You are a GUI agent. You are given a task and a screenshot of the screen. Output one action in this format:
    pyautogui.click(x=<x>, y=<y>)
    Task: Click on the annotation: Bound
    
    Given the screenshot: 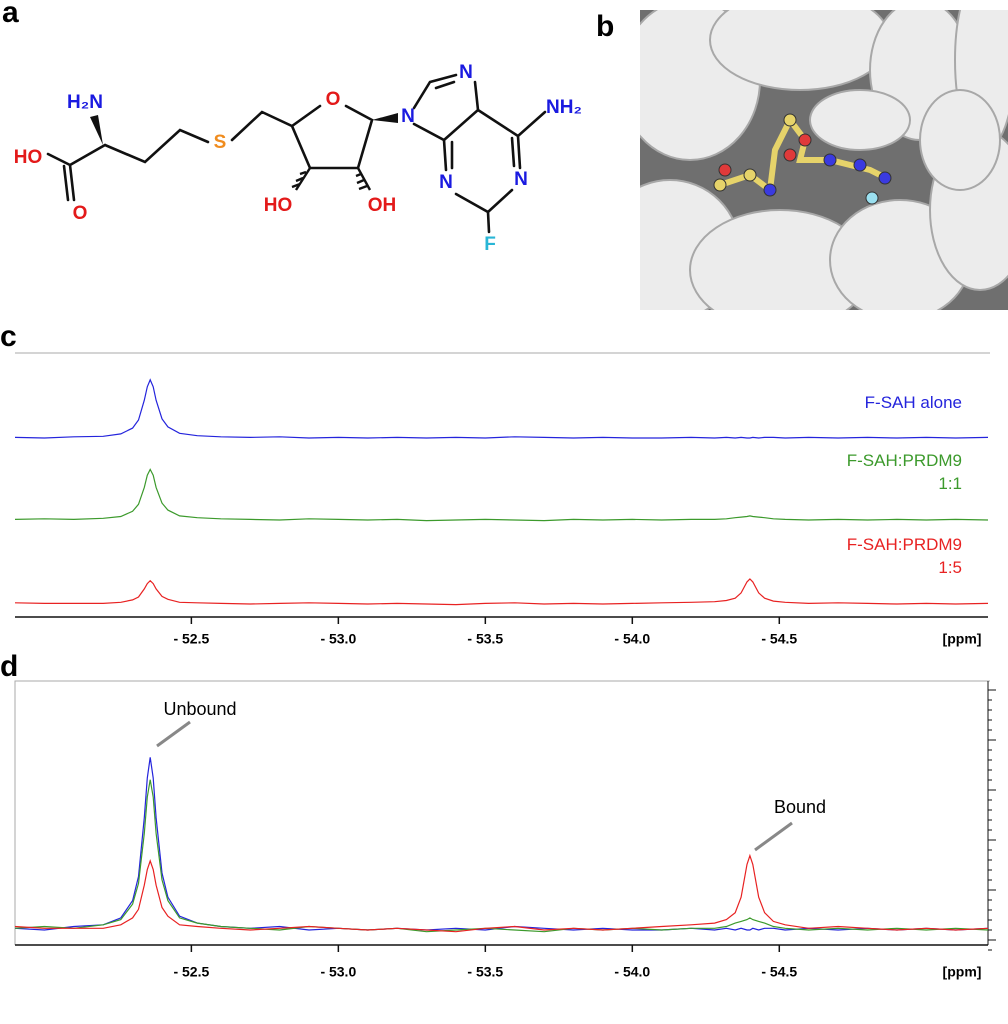 What is the action you would take?
    pyautogui.click(x=800, y=807)
    